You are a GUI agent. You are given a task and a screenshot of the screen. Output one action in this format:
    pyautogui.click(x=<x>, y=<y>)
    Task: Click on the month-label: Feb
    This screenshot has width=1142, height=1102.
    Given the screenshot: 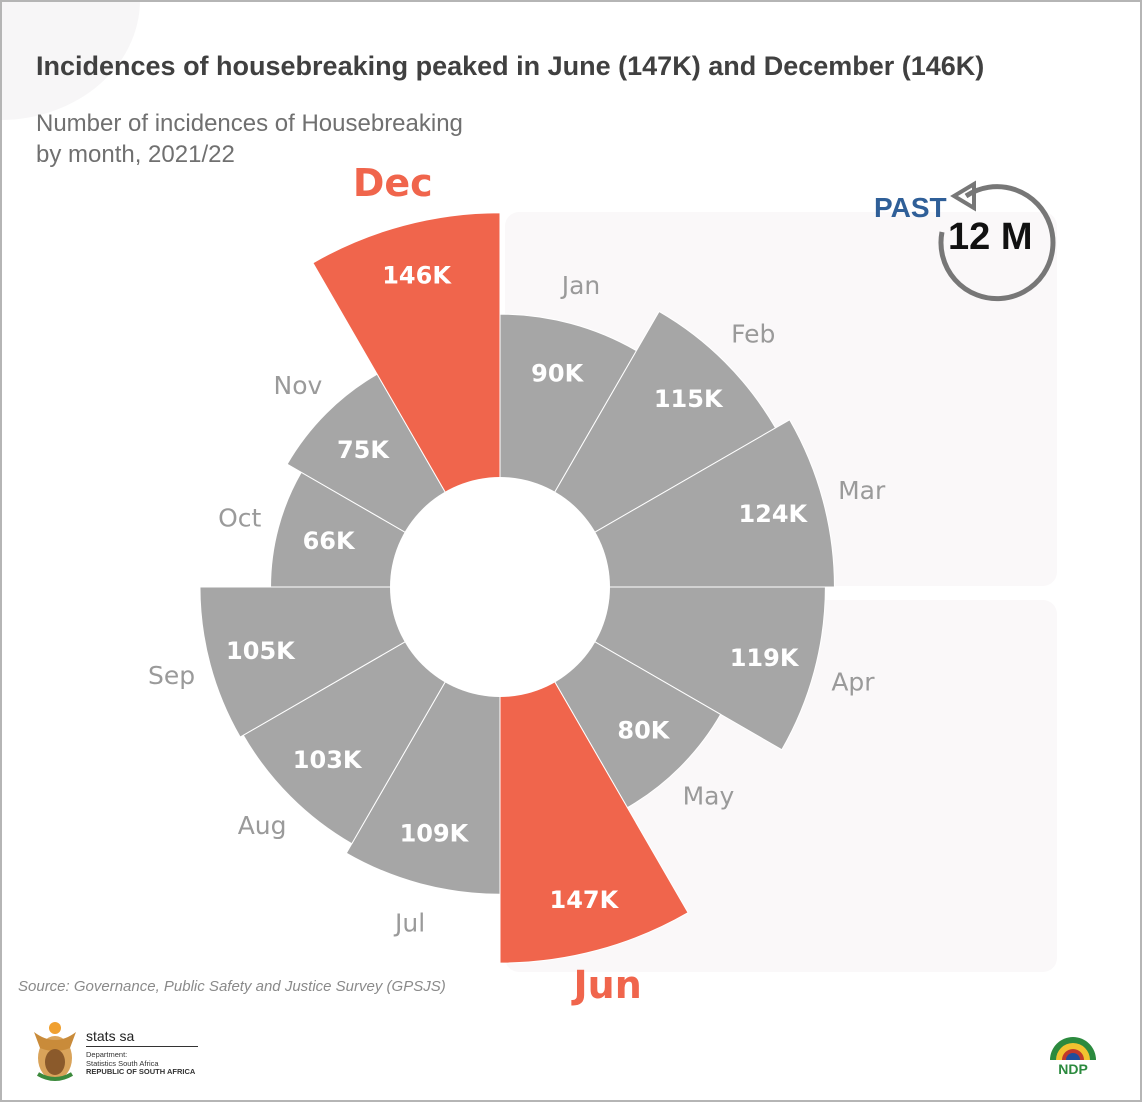 What is the action you would take?
    pyautogui.click(x=753, y=334)
    